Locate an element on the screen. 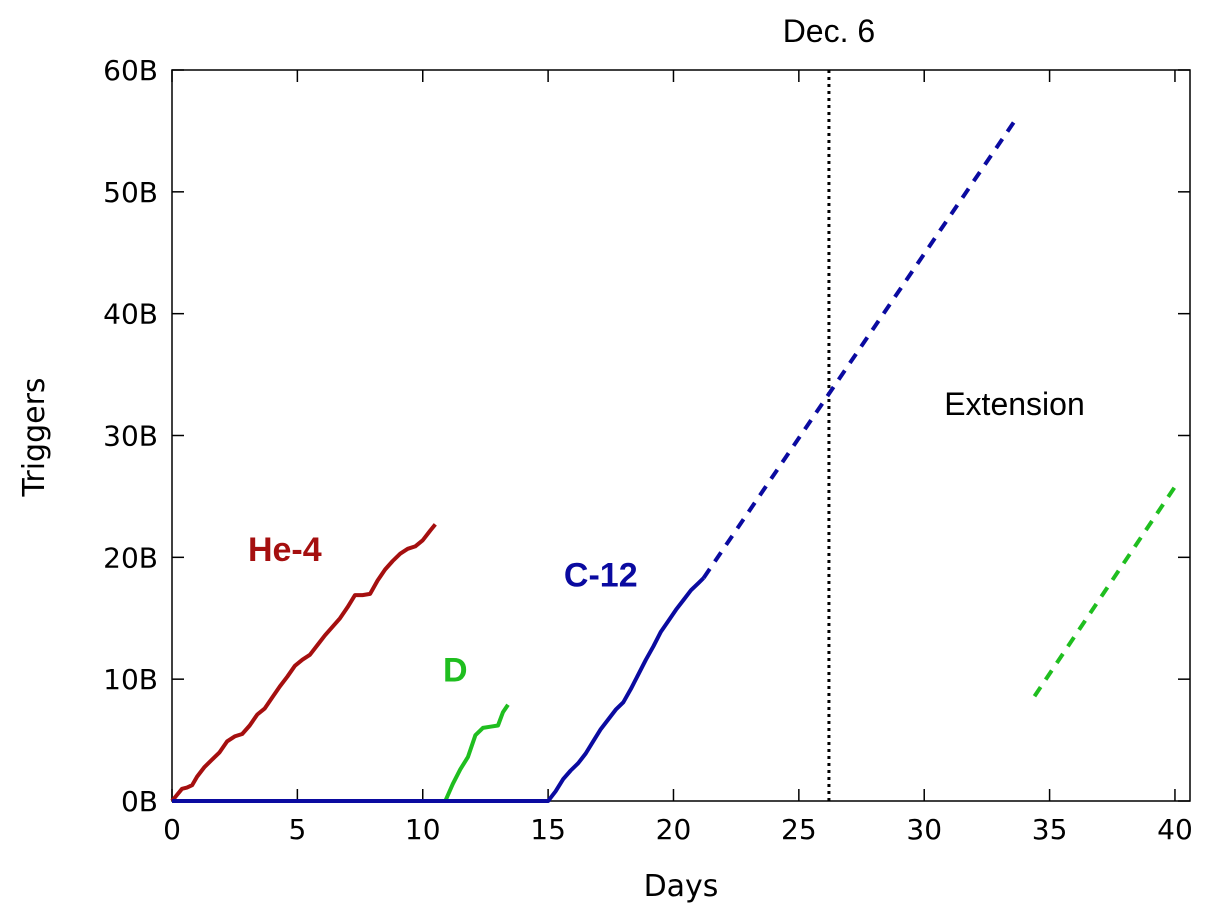 The width and height of the screenshot is (1215, 920). series-line-c12-extension is located at coordinates (859, 350).